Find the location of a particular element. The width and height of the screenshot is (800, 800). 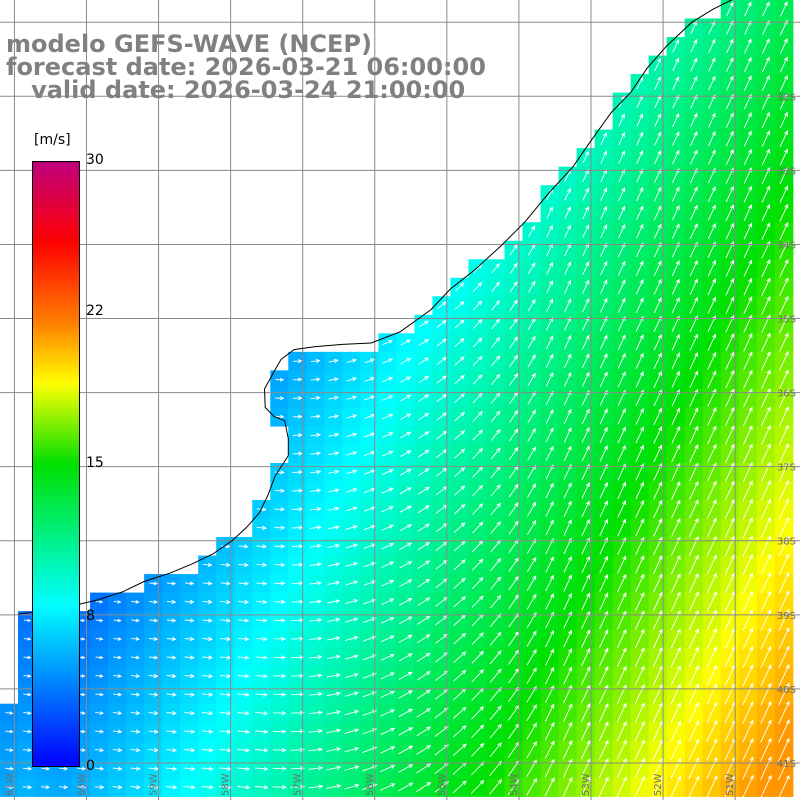

longitude-label: 59W is located at coordinates (154, 784).